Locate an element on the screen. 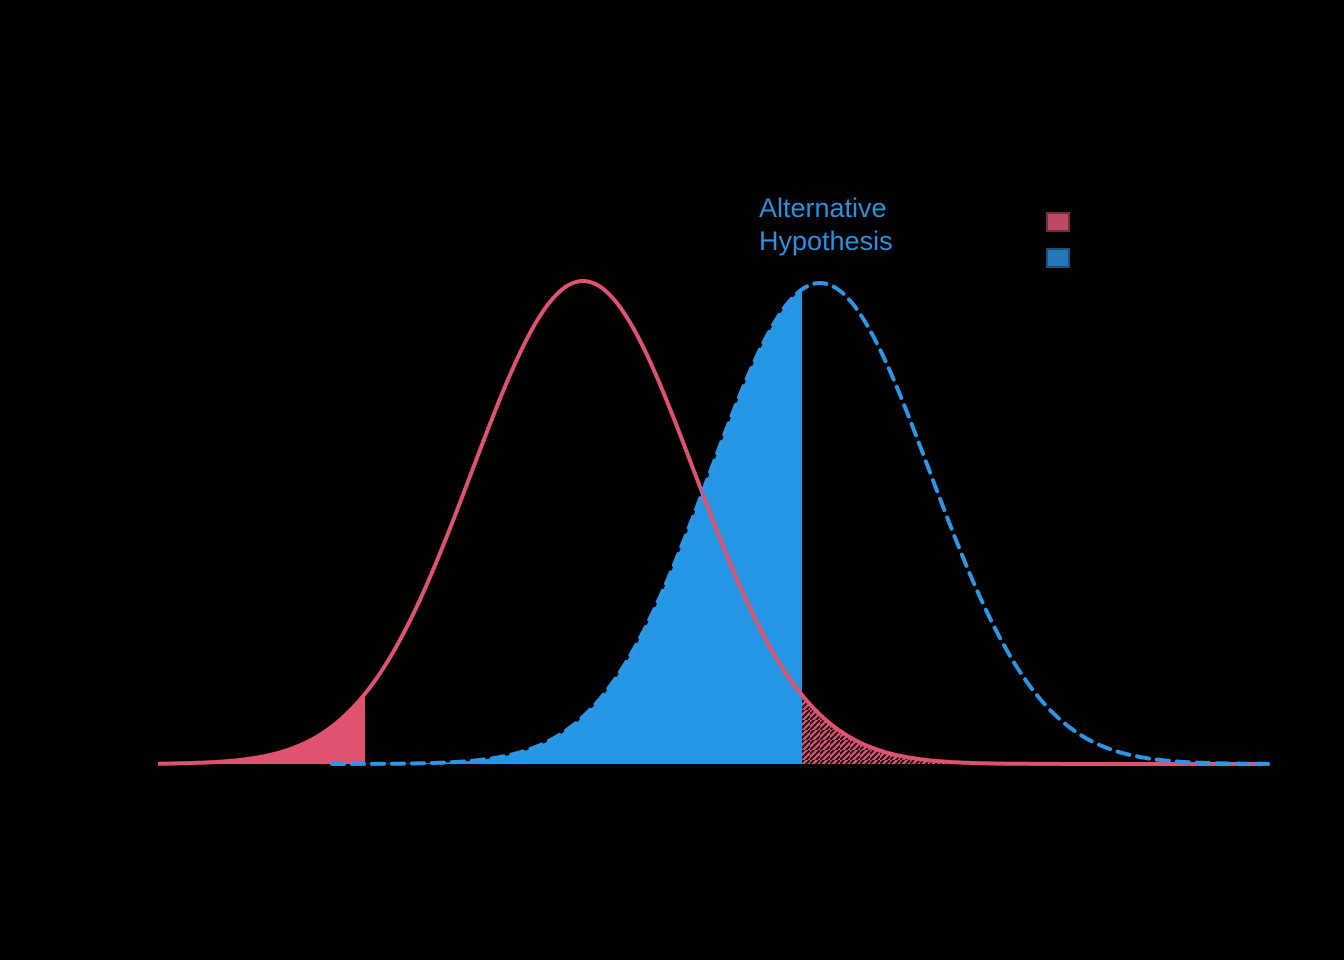  alternative-hypothesis-label: Alternative Hypothesis is located at coordinates (826, 225).